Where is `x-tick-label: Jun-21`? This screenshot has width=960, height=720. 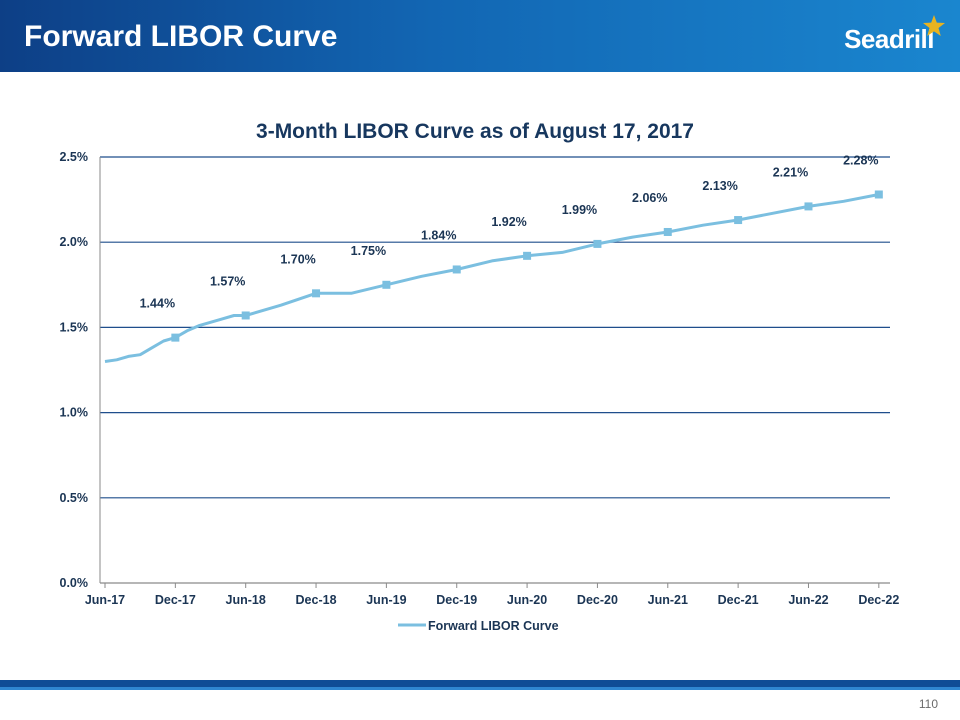
x-tick-label: Jun-21 is located at coordinates (668, 600).